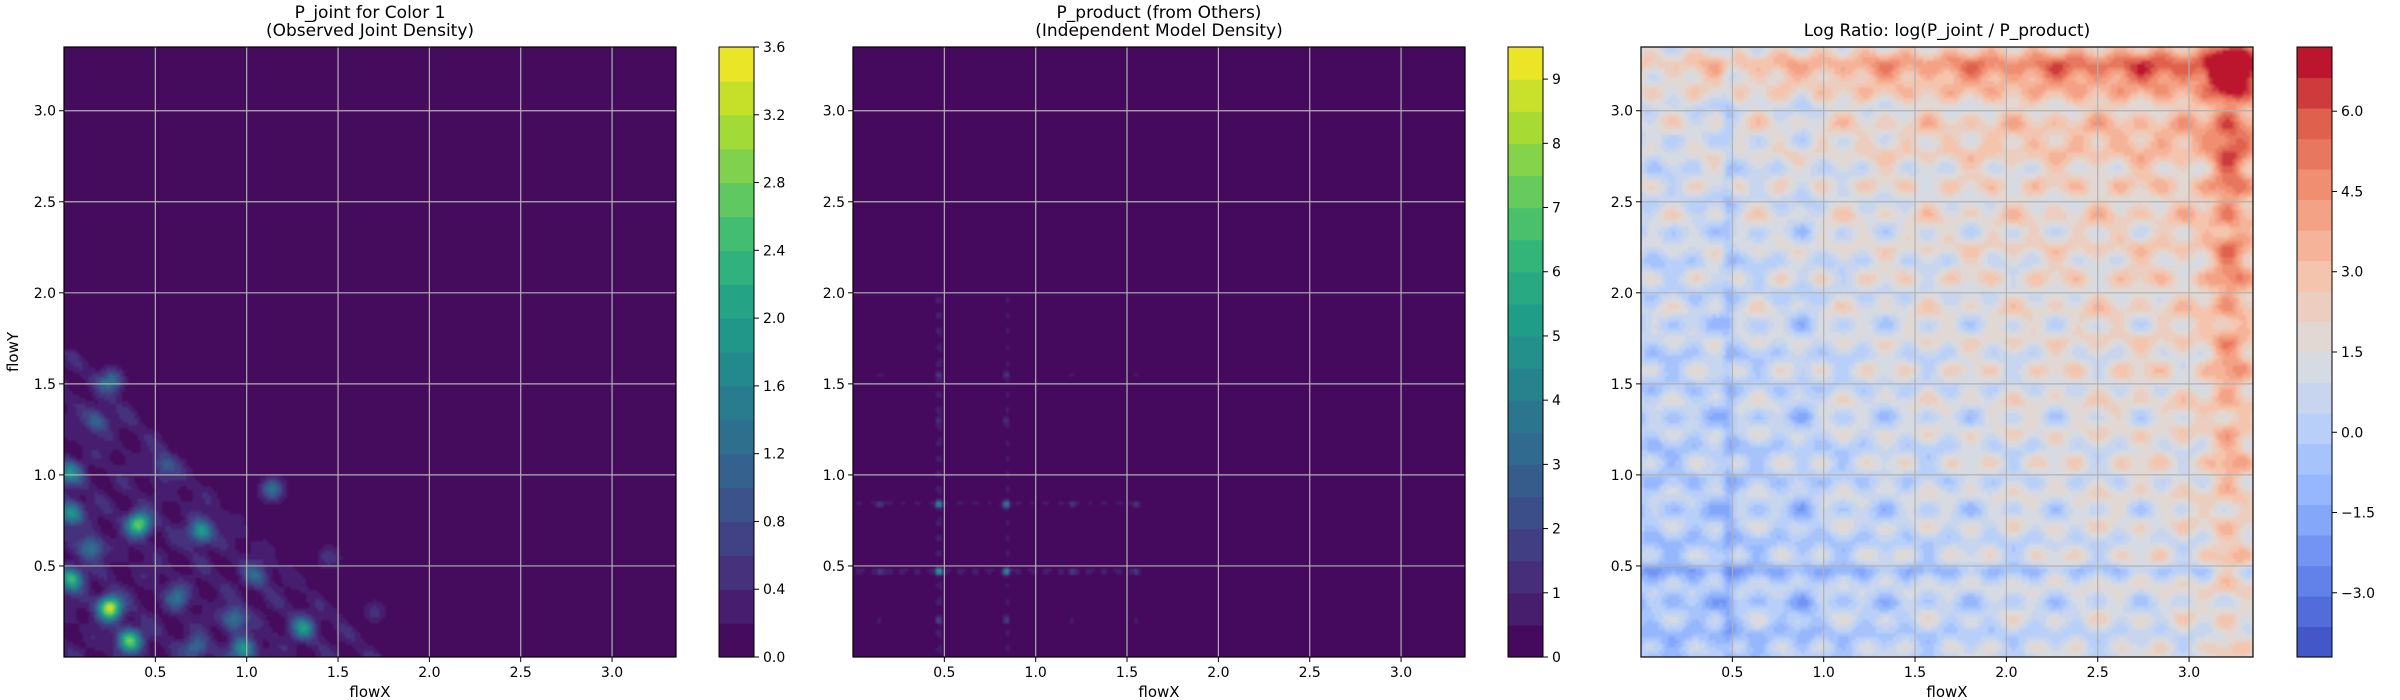  I want to click on colorbar-tick-label: 0.8, so click(774, 522).